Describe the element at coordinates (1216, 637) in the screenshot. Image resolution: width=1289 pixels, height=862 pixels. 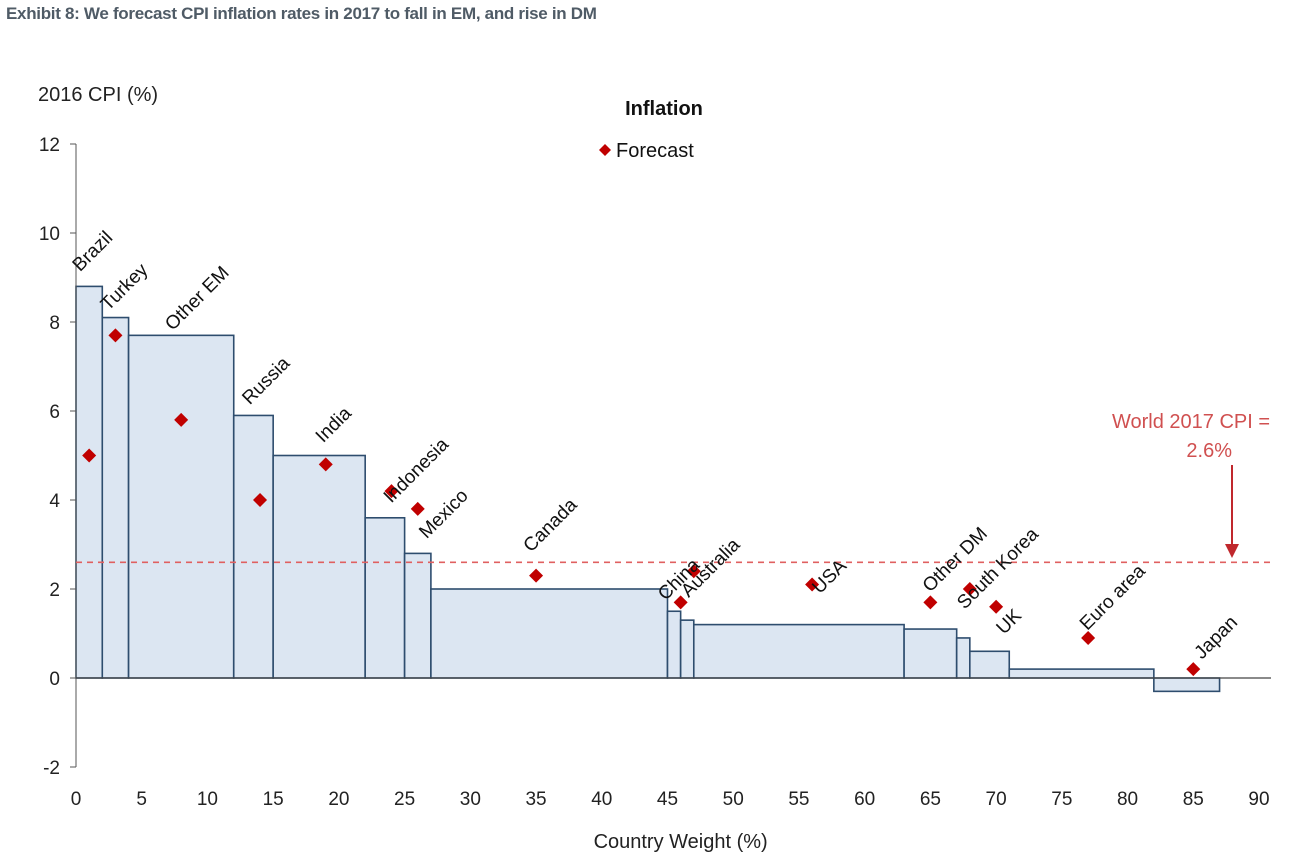
I see `country-label-japan: Japan` at that location.